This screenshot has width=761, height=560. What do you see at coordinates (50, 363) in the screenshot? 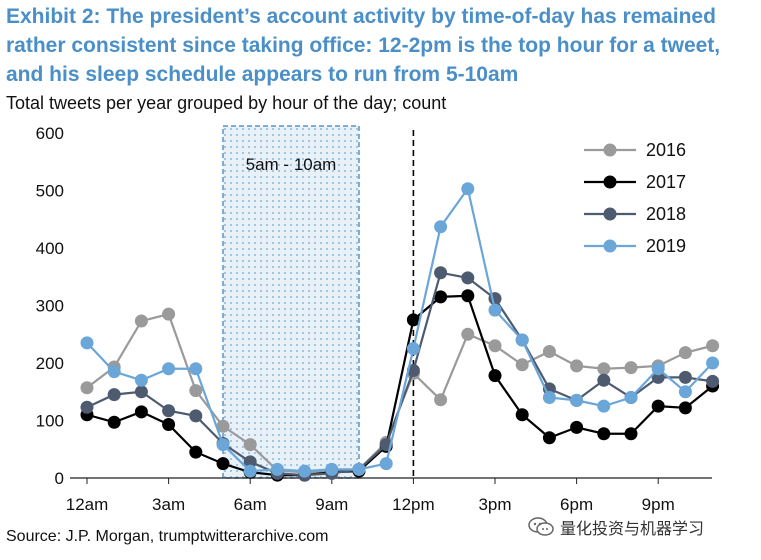
I see `y-tick-label: 200` at bounding box center [50, 363].